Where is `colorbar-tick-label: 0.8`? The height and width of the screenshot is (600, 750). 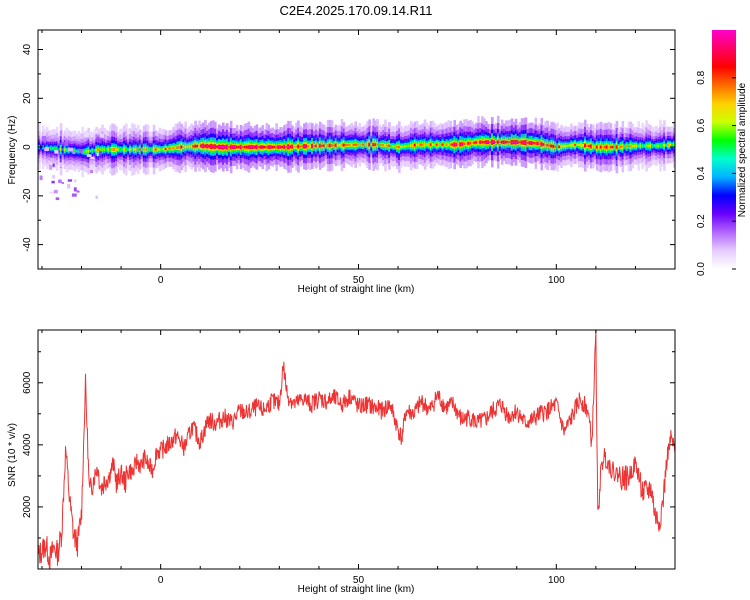
colorbar-tick-label: 0.8 is located at coordinates (701, 77).